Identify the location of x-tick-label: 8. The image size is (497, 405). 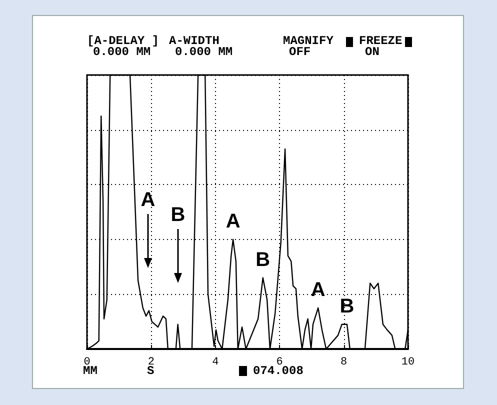
(344, 362).